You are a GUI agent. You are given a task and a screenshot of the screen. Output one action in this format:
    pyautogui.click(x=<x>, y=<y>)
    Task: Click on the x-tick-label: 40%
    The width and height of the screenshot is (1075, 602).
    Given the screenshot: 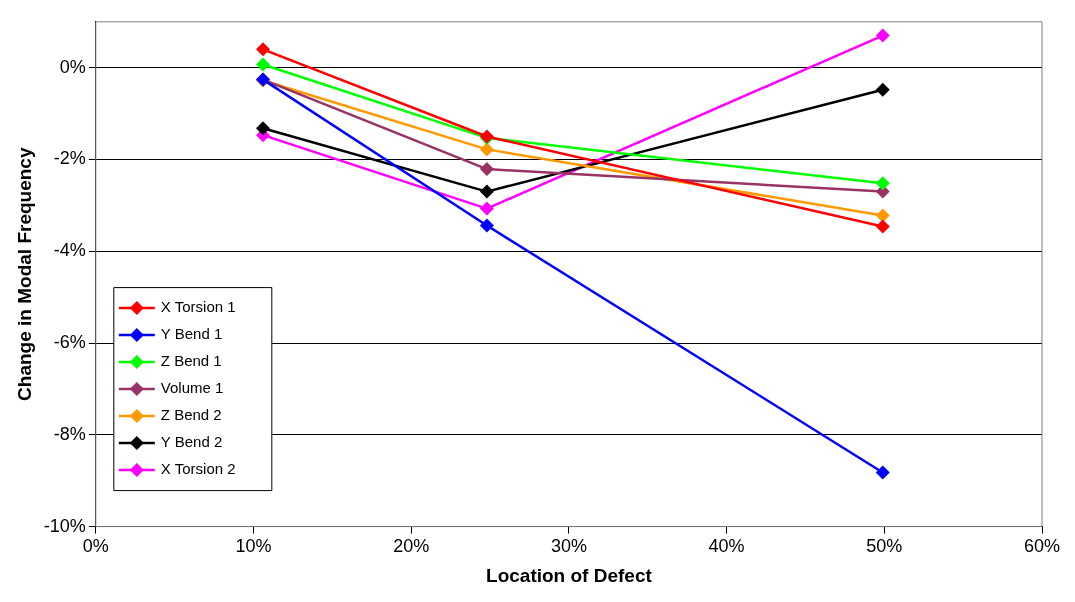 What is the action you would take?
    pyautogui.click(x=726, y=546)
    